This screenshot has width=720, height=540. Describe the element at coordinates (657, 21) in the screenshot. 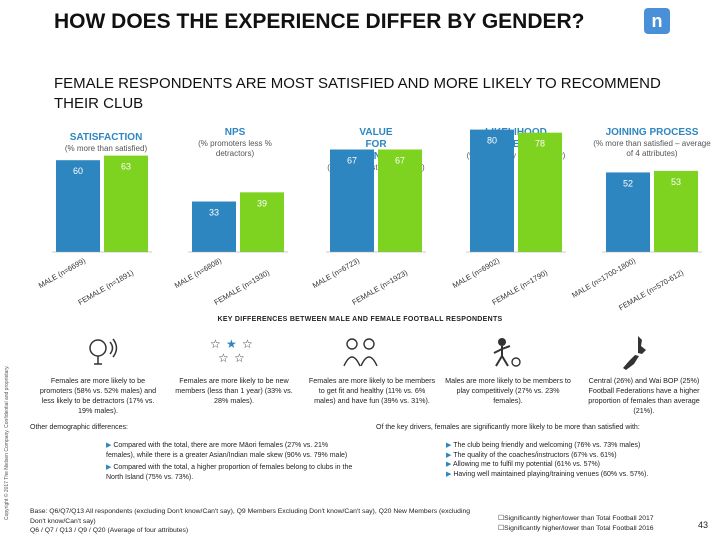

I see `nielsen-logo-icon: n` at that location.